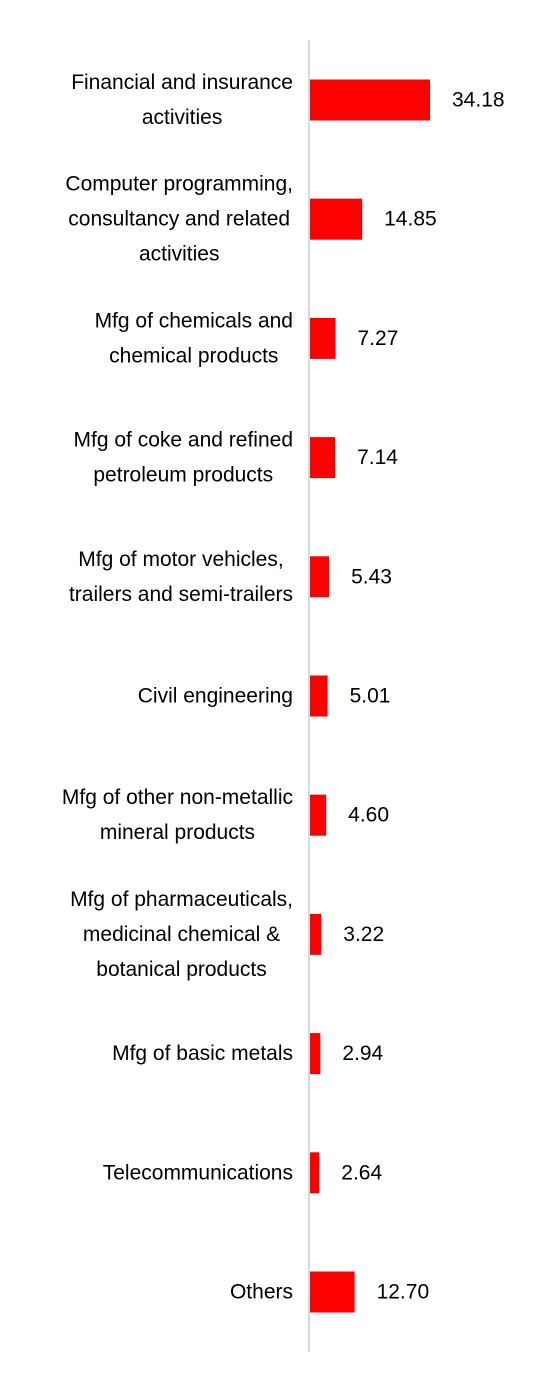 This screenshot has width=551, height=1388. What do you see at coordinates (403, 1292) in the screenshot?
I see `value-label: 12.70` at bounding box center [403, 1292].